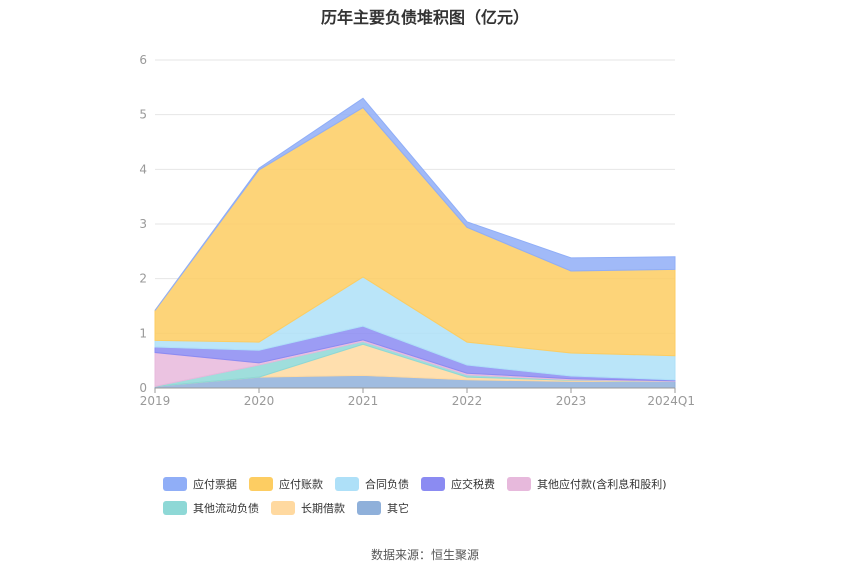 Image resolution: width=850 pixels, height=575 pixels. What do you see at coordinates (383, 508) in the screenshot?
I see `legend-item: 其它` at bounding box center [383, 508].